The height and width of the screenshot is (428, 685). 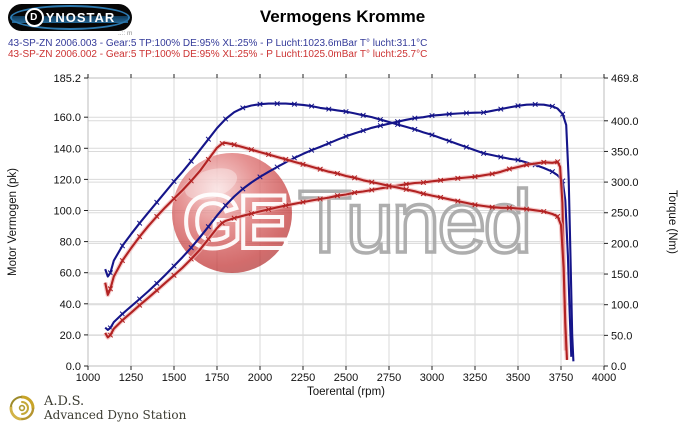 What do you see at coordinates (70, 274) in the screenshot?
I see `left-tick-label: 60.0` at bounding box center [70, 274].